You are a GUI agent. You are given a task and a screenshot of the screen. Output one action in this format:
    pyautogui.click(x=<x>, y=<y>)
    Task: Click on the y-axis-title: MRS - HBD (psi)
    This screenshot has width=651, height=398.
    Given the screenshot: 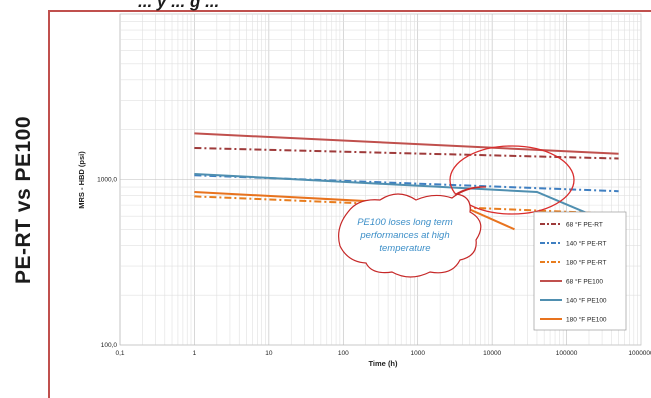 What is the action you would take?
    pyautogui.click(x=81, y=180)
    